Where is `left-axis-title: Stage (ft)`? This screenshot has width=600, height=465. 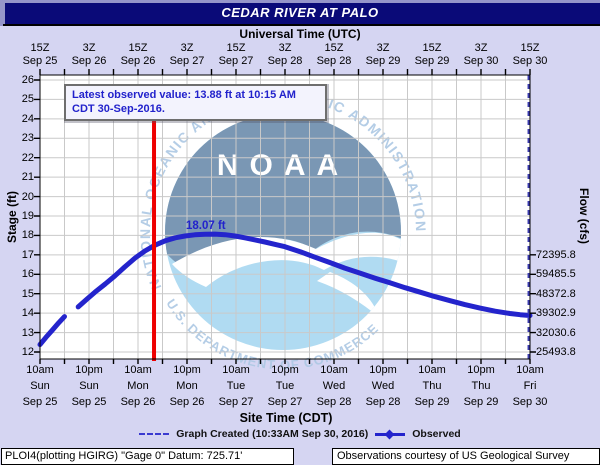 left-axis-title: Stage (ft) is located at coordinates (12, 217).